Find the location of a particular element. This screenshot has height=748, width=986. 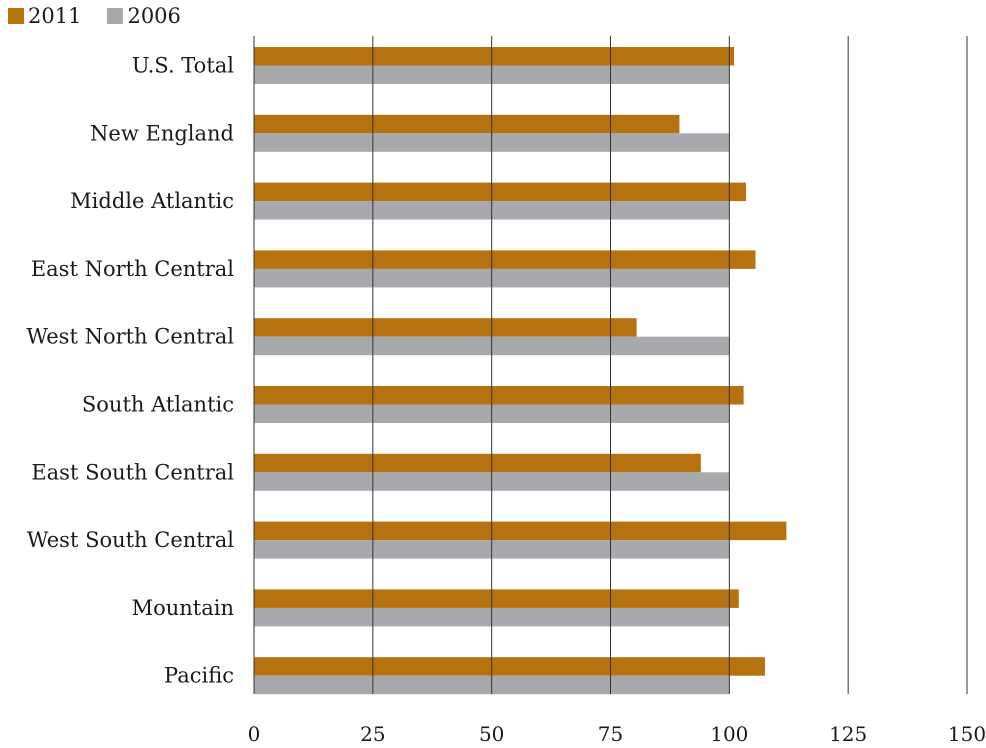

legend-label-2011: 2011 is located at coordinates (55, 16).